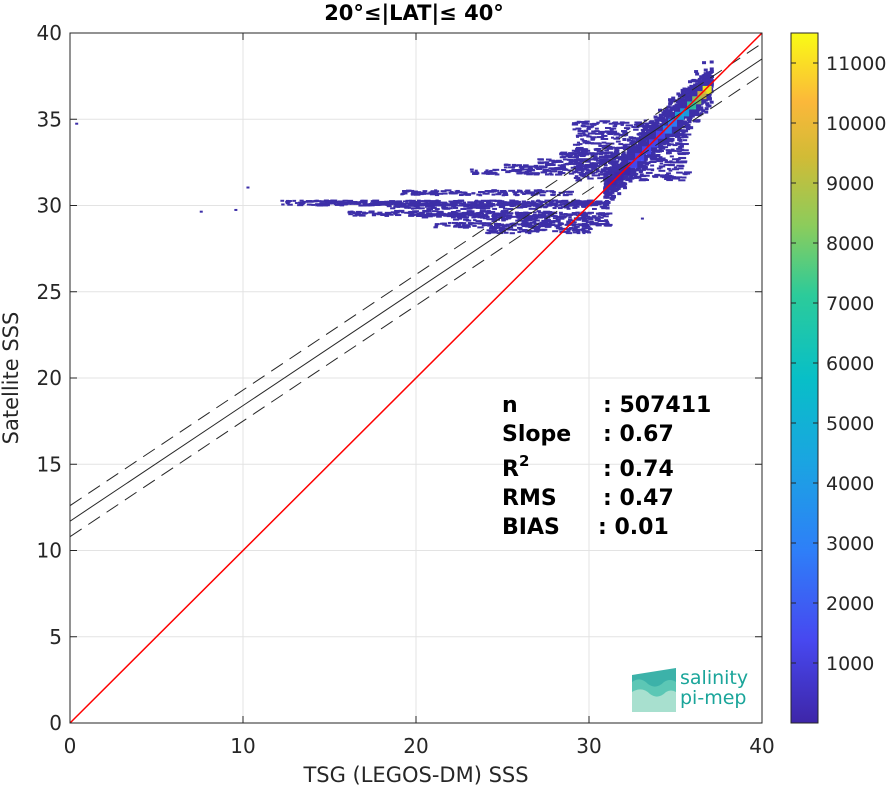 The image size is (893, 789). I want to click on colorbar-tick-label: 7000, so click(850, 304).